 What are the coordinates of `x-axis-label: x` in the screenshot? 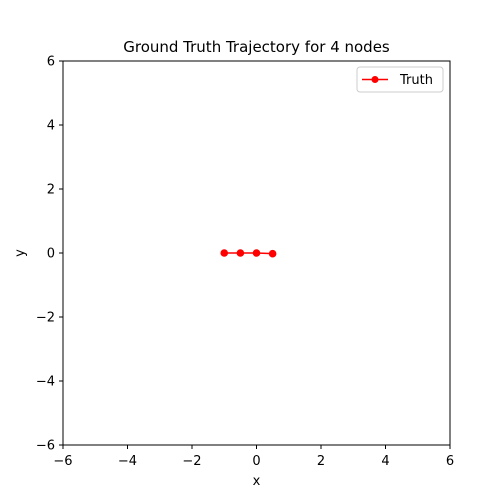 It's located at (257, 481).